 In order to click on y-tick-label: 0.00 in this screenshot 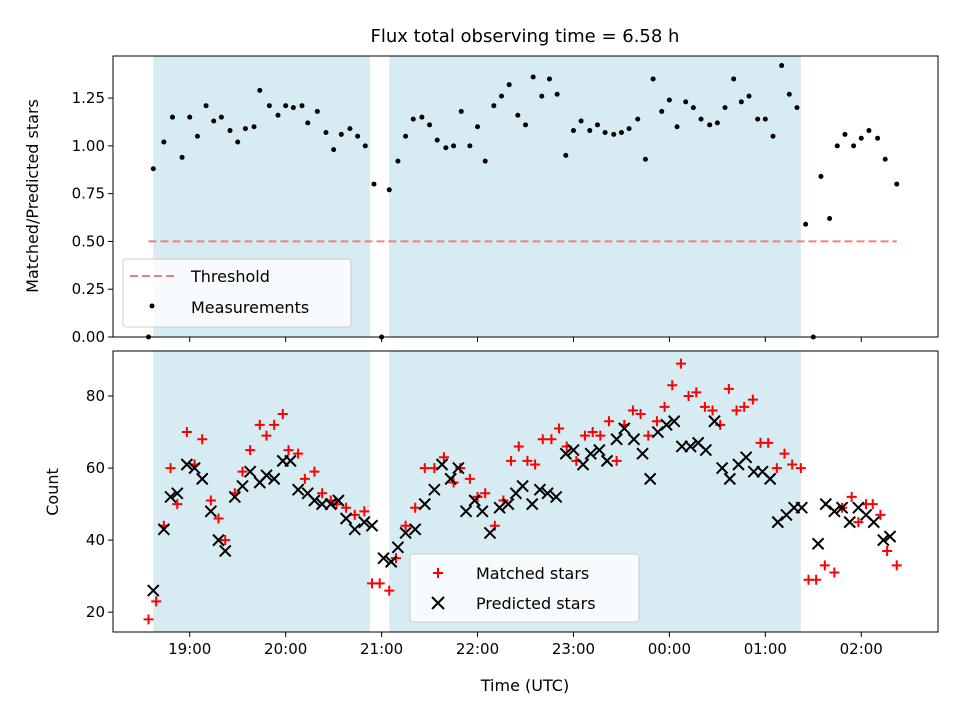, I will do `click(88, 337)`.